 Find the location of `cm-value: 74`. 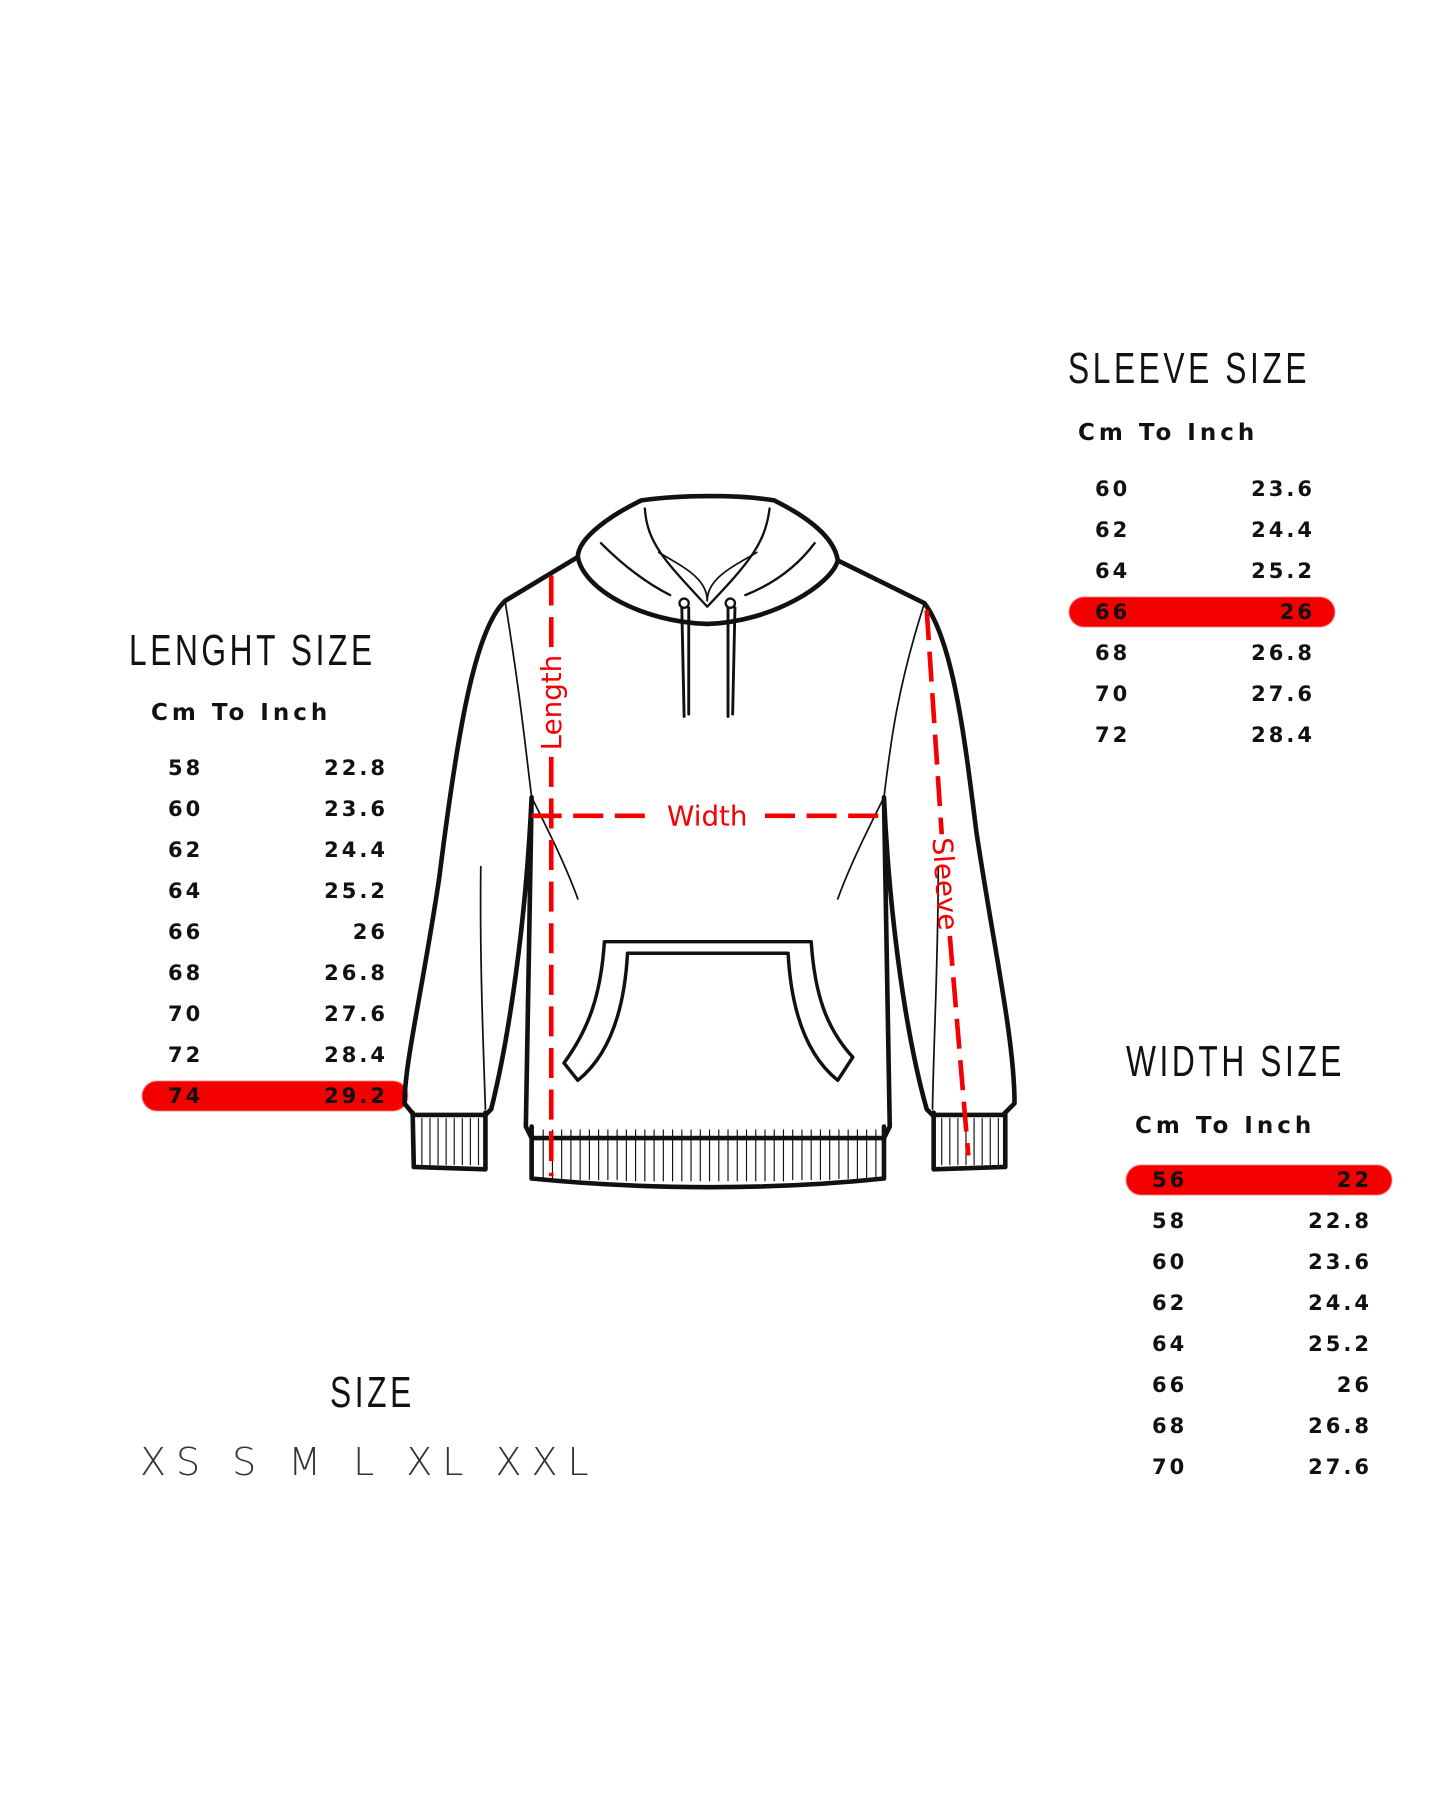

cm-value: 74 is located at coordinates (186, 1096).